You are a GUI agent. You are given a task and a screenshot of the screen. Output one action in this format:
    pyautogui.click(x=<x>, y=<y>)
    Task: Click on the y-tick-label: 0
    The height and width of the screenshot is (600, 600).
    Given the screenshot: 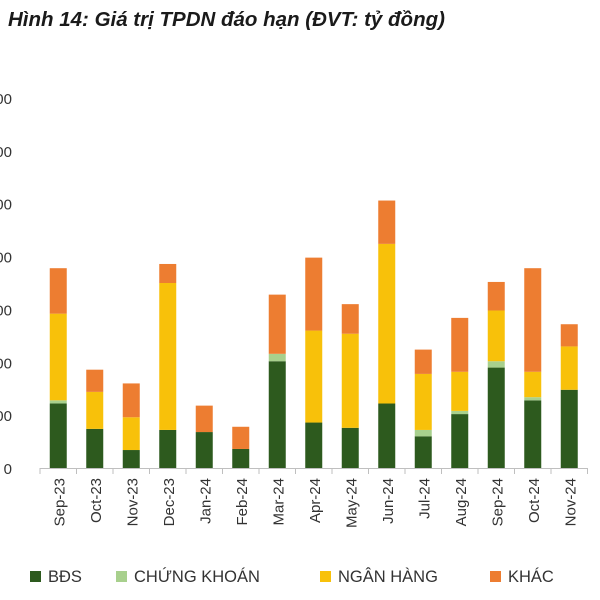 What is the action you would take?
    pyautogui.click(x=8, y=469)
    